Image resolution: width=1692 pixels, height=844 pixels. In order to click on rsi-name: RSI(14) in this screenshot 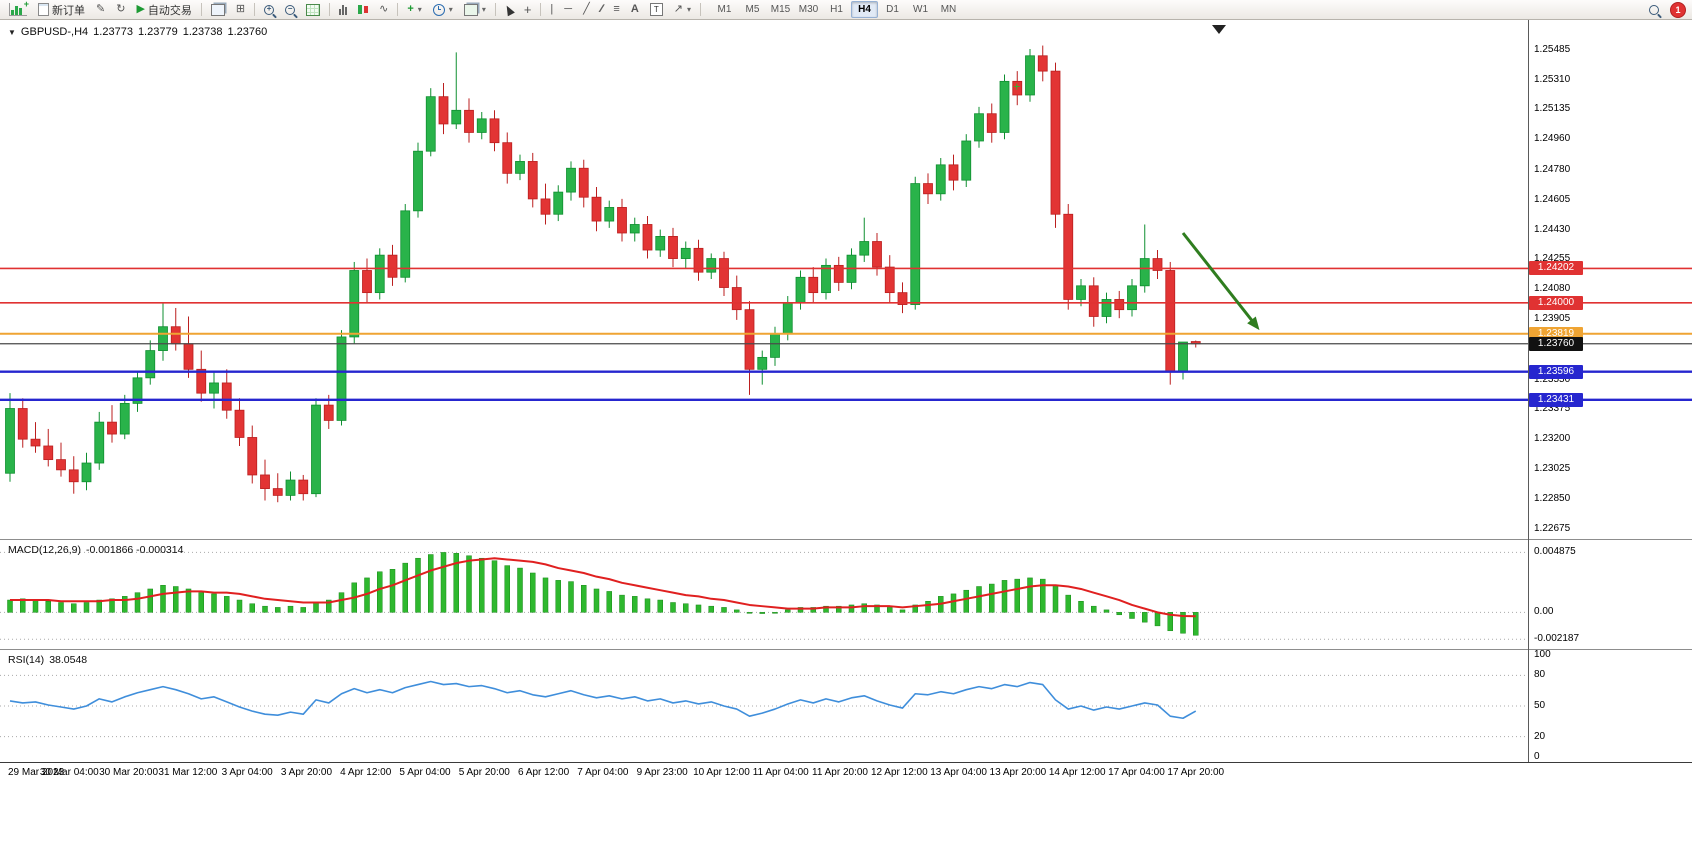, I will do `click(26, 660)`.